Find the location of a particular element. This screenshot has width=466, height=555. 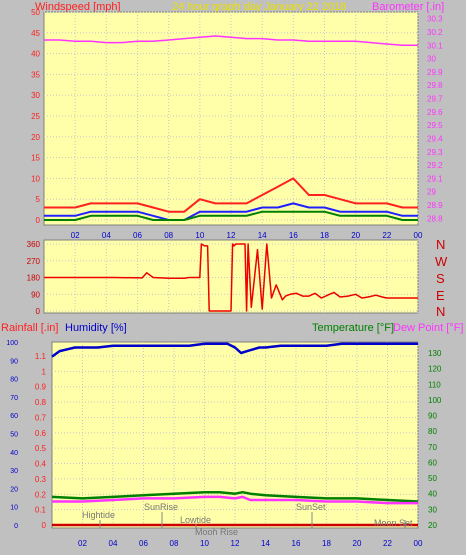

temperature-label: Temperature [°F] is located at coordinates (353, 328).